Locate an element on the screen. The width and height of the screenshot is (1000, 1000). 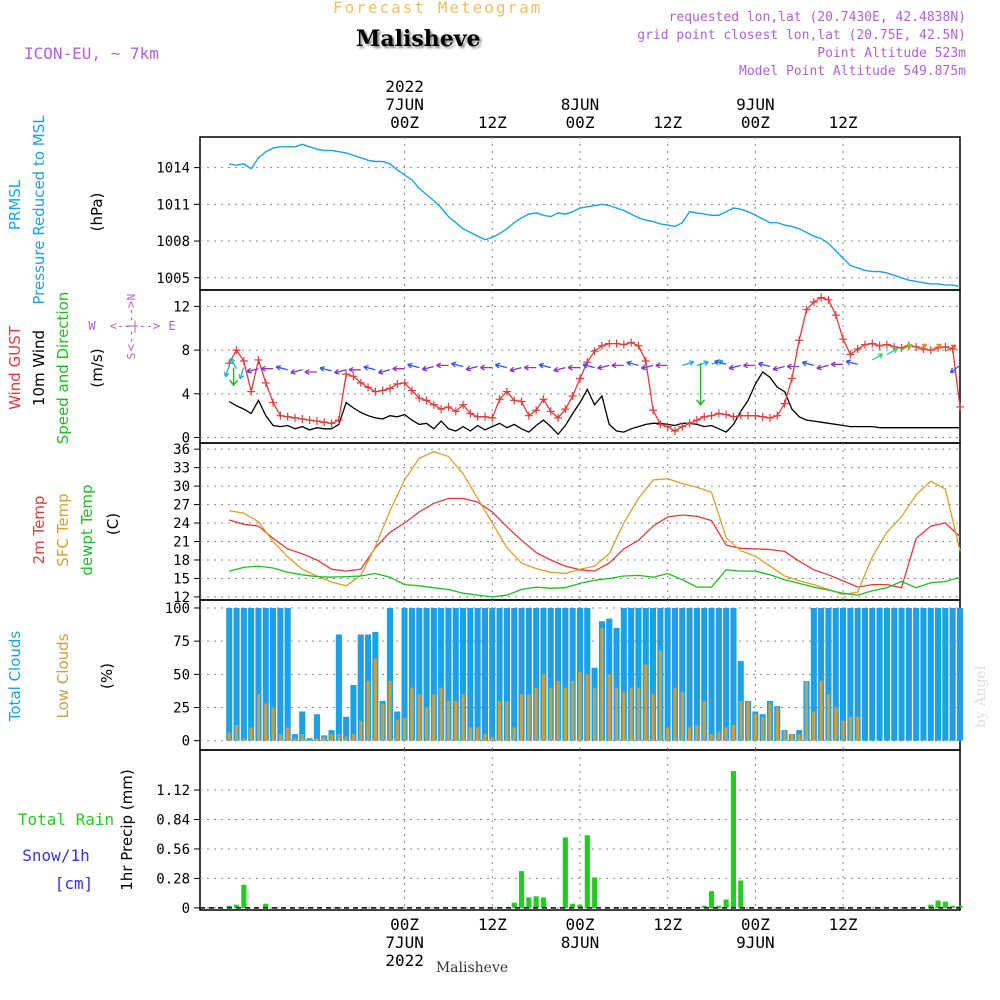
y-tick-label: 15 is located at coordinates (181, 579).